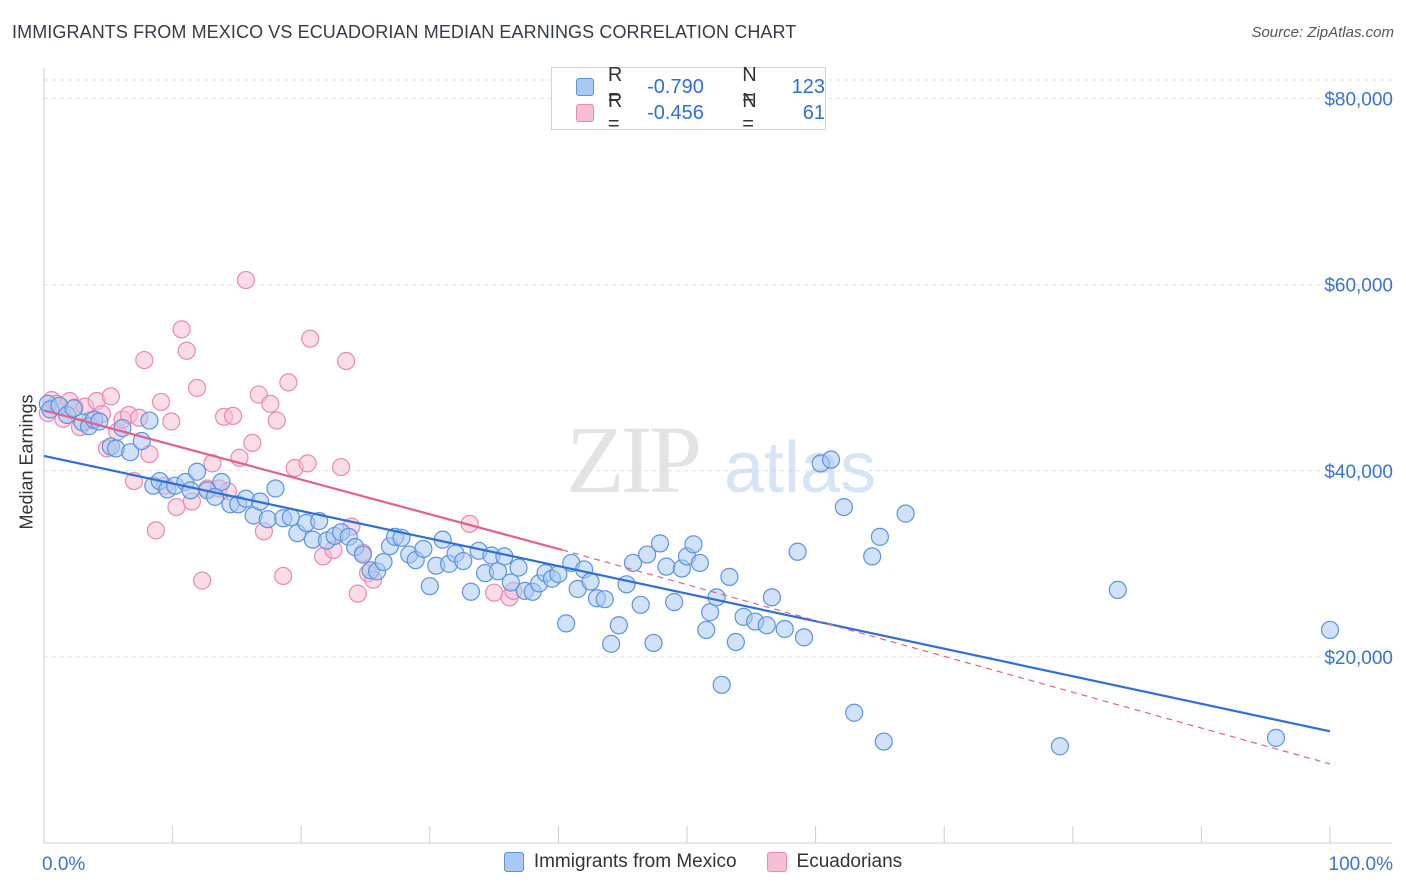  I want to click on y-tick-label: $80,000, so click(1358, 100).